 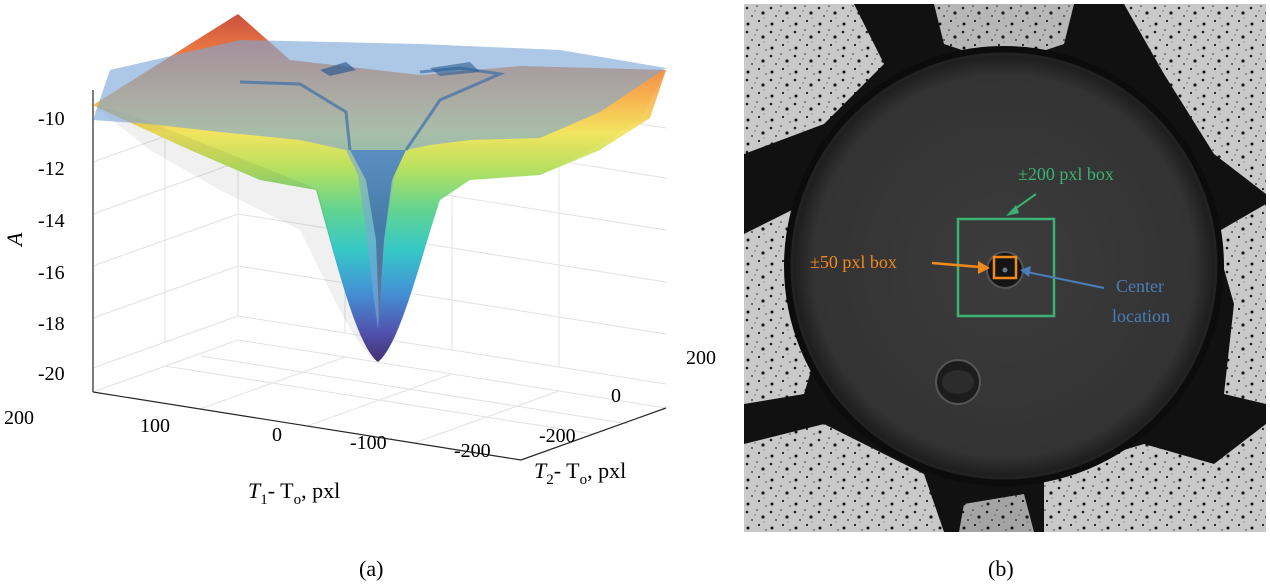 I want to click on annotation-arrows, so click(x=1018, y=241).